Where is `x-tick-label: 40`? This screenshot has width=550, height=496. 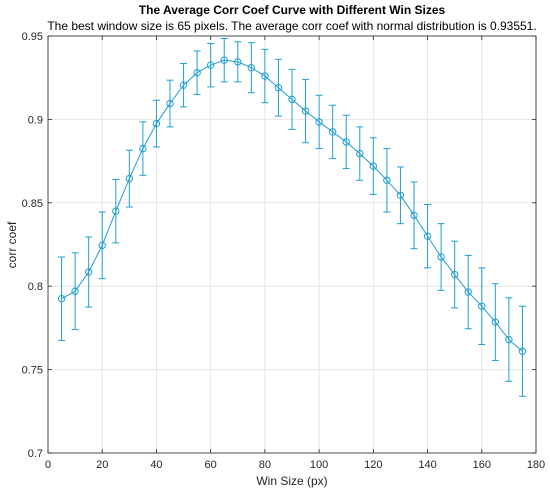 x-tick-label: 40 is located at coordinates (156, 465).